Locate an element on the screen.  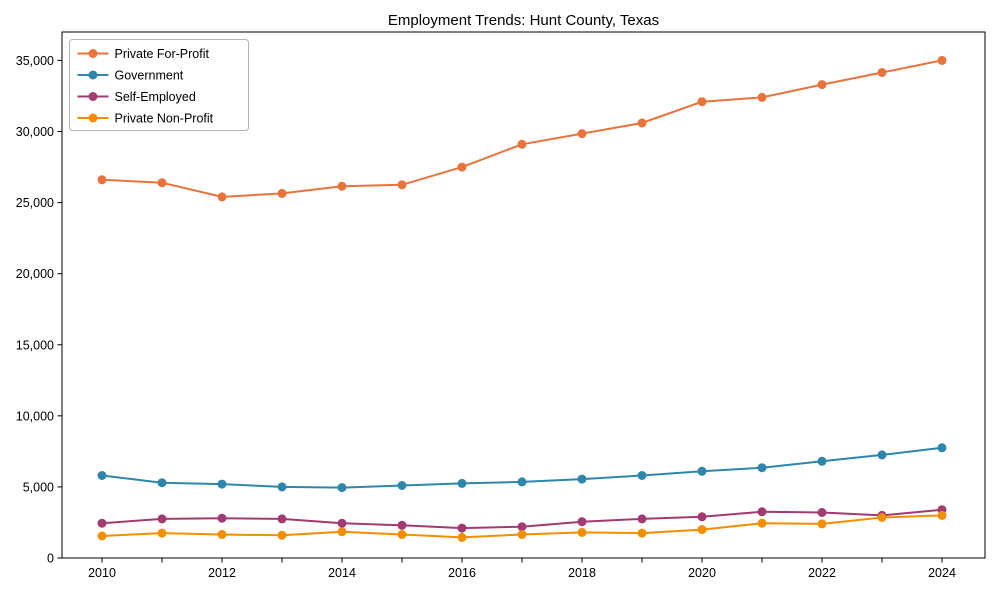
y-axis-tick-label: 15,000 is located at coordinates (35, 345).